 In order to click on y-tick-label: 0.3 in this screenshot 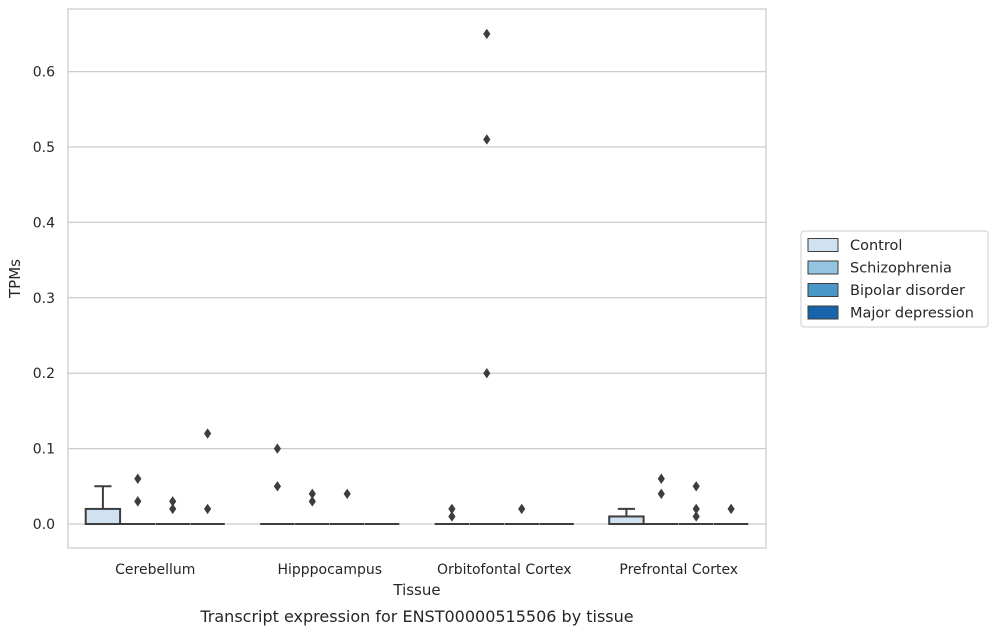, I will do `click(44, 299)`.